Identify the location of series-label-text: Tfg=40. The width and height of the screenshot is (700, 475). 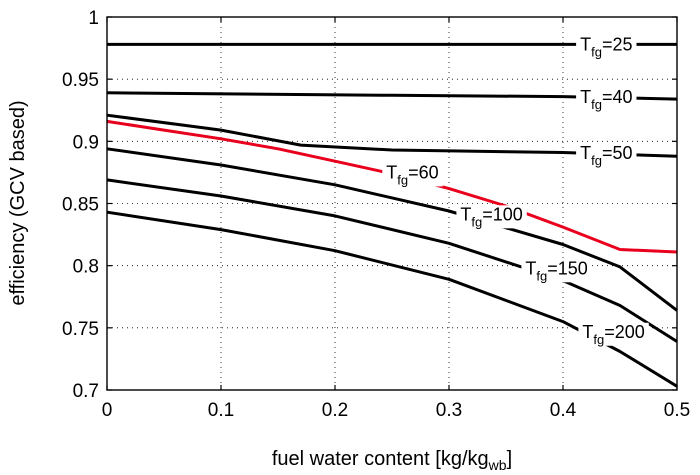
(606, 99).